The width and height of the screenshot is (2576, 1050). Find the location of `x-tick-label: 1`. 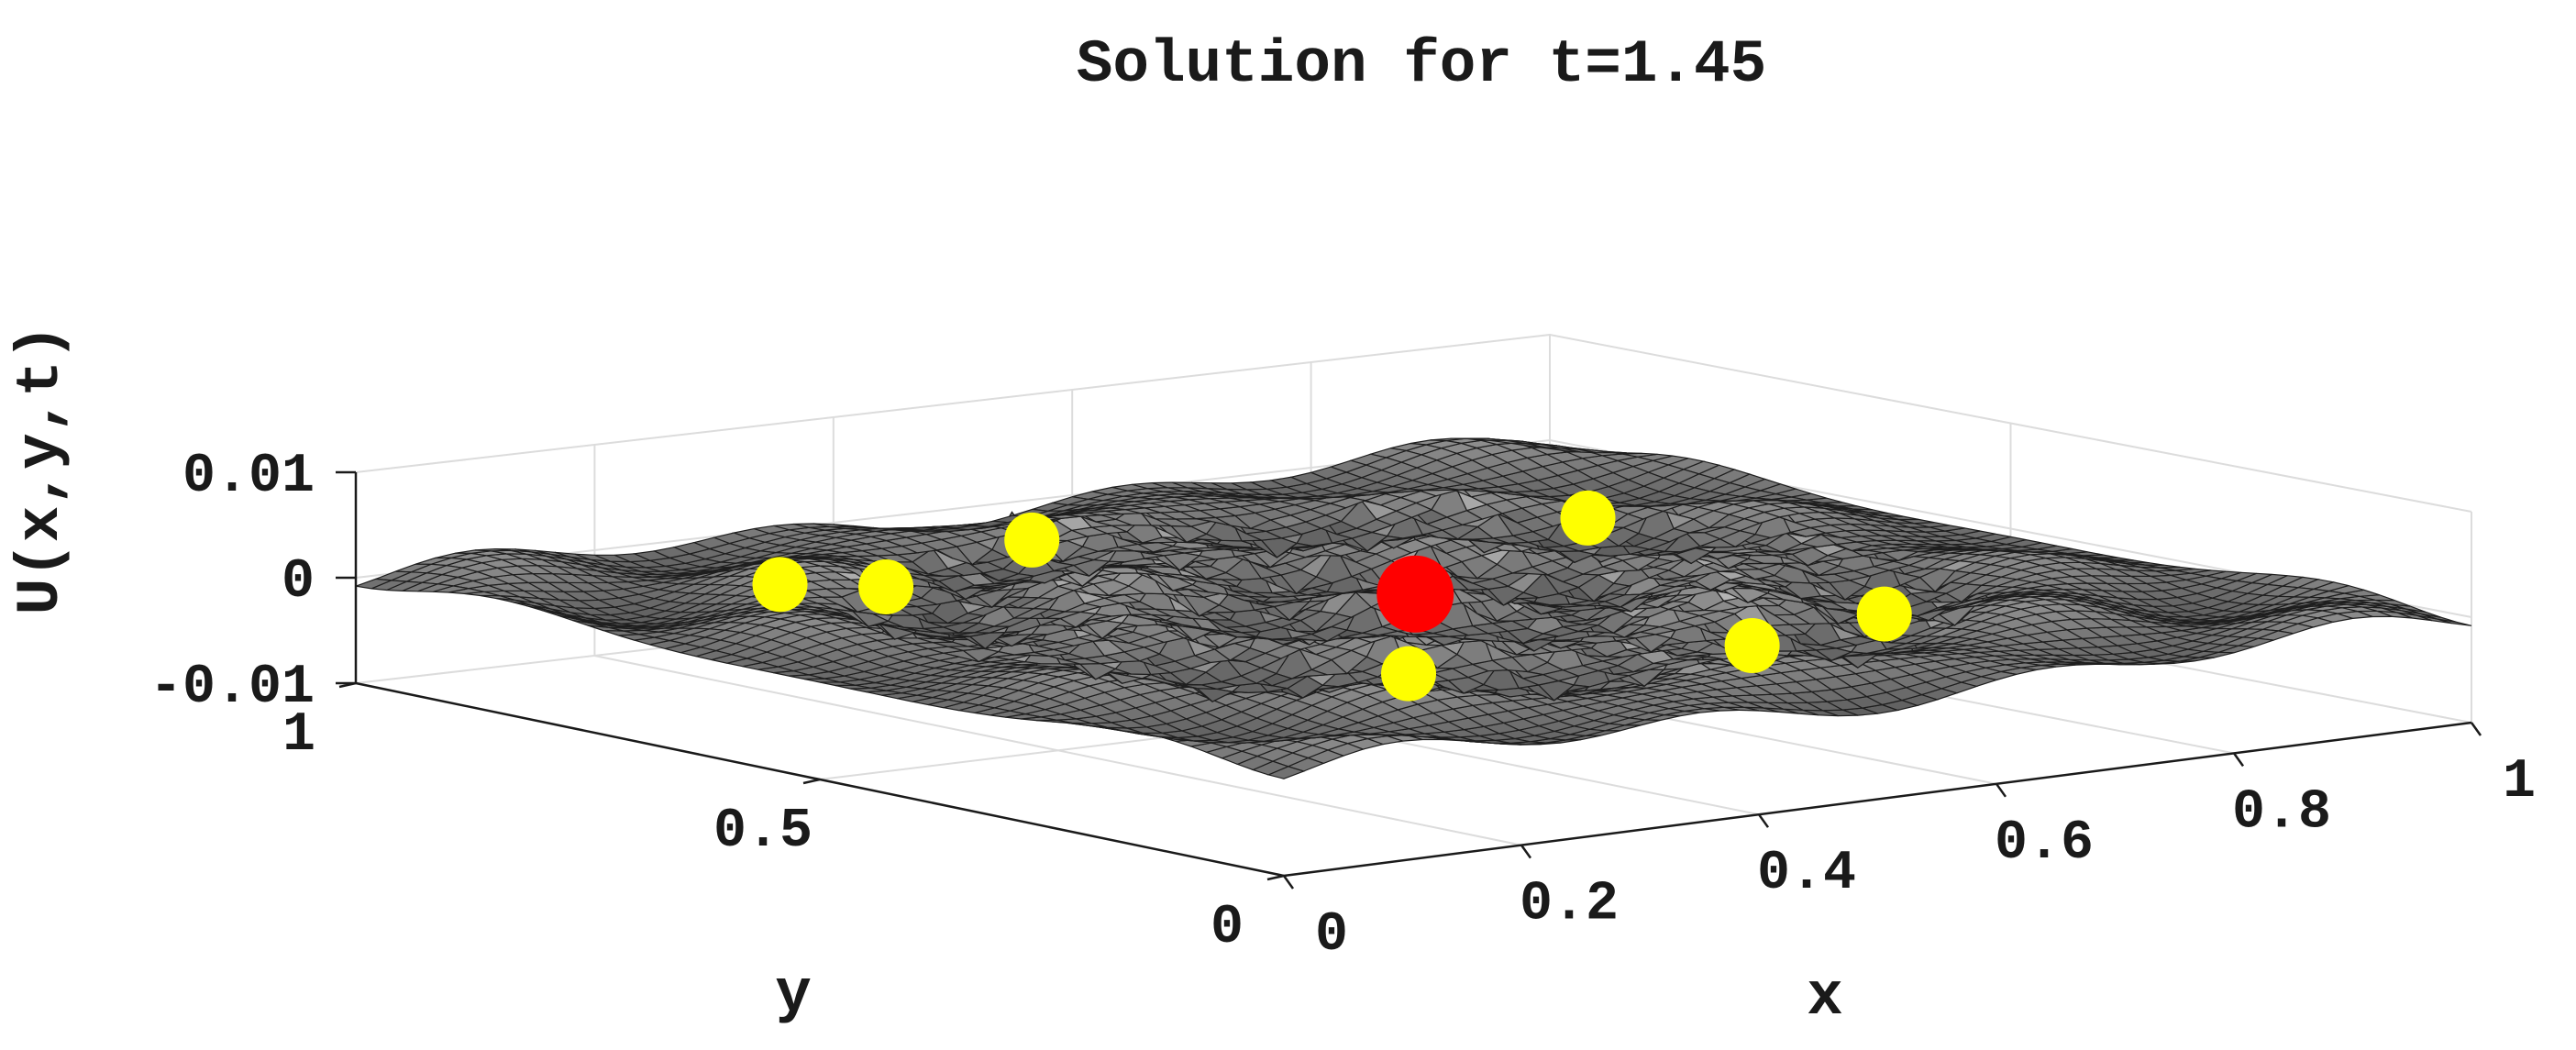

x-tick-label: 1 is located at coordinates (2519, 782).